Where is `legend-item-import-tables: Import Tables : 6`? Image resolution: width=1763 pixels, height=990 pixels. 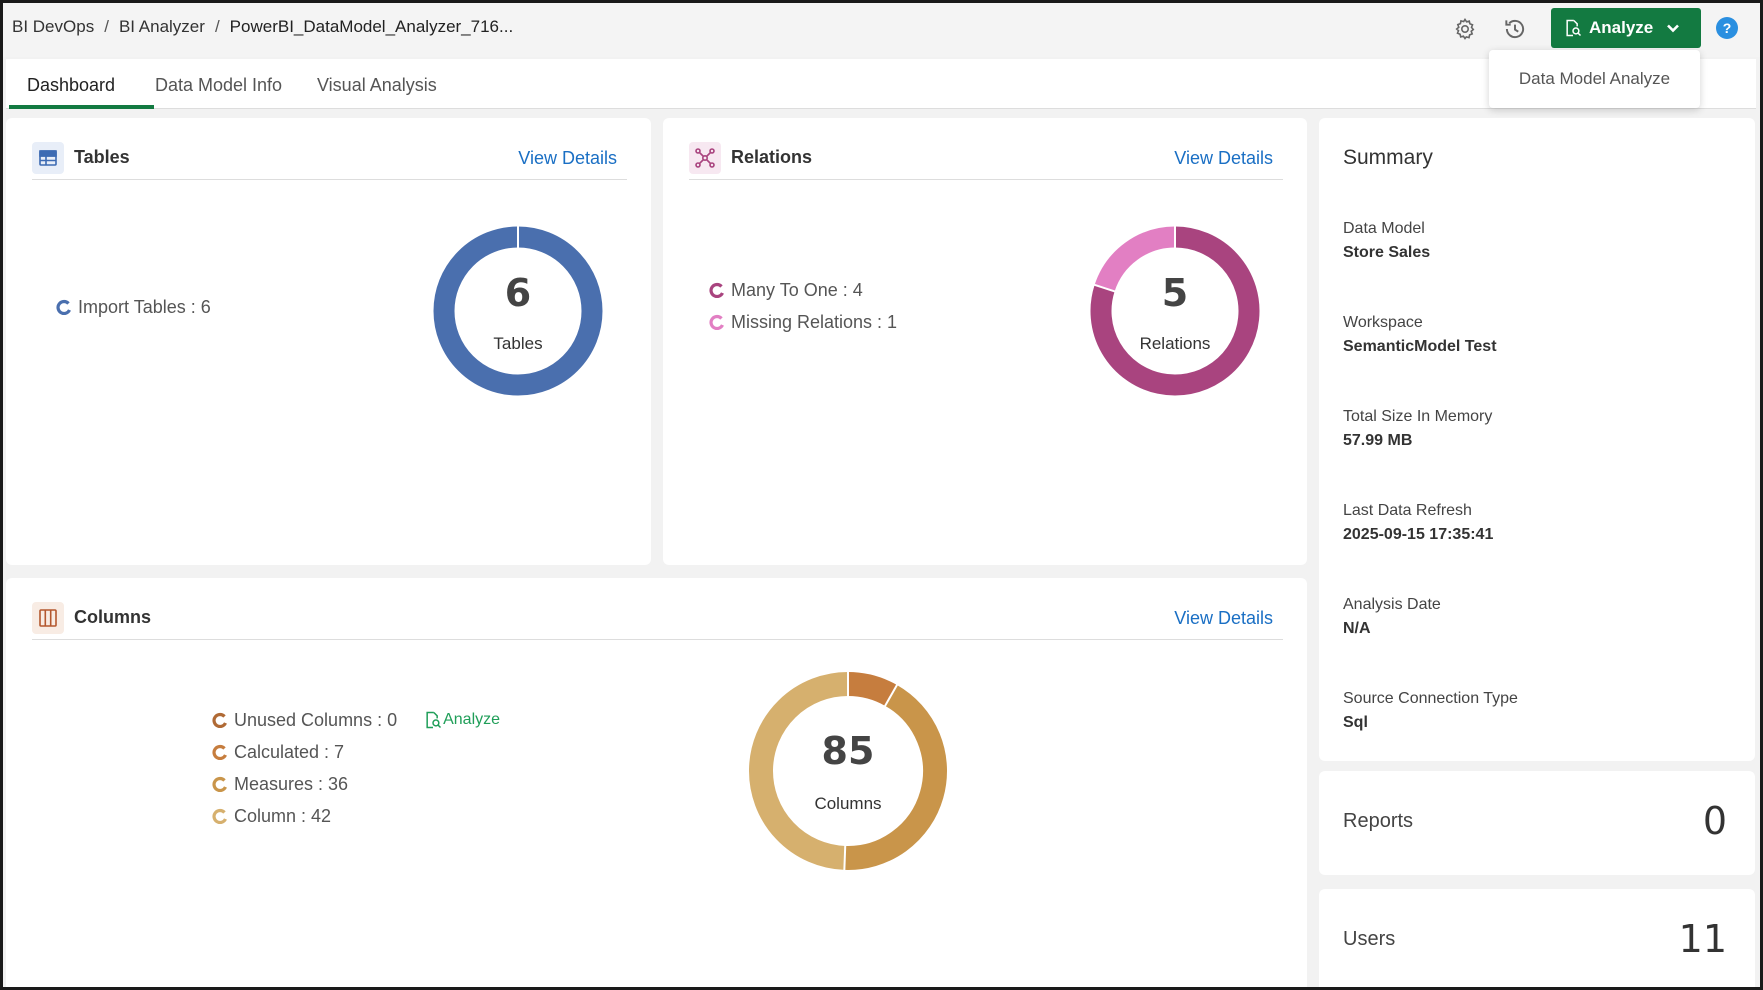
legend-item-import-tables: Import Tables : 6 is located at coordinates (133, 307).